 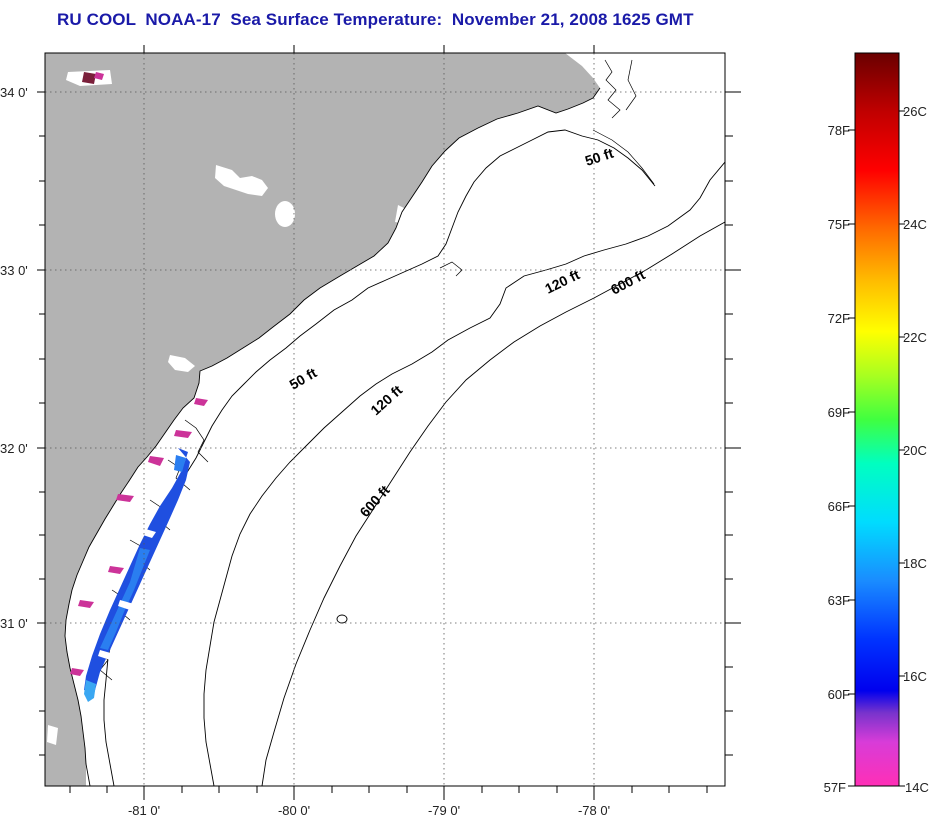 I want to click on colorbar-f-66: 66F, so click(x=839, y=506).